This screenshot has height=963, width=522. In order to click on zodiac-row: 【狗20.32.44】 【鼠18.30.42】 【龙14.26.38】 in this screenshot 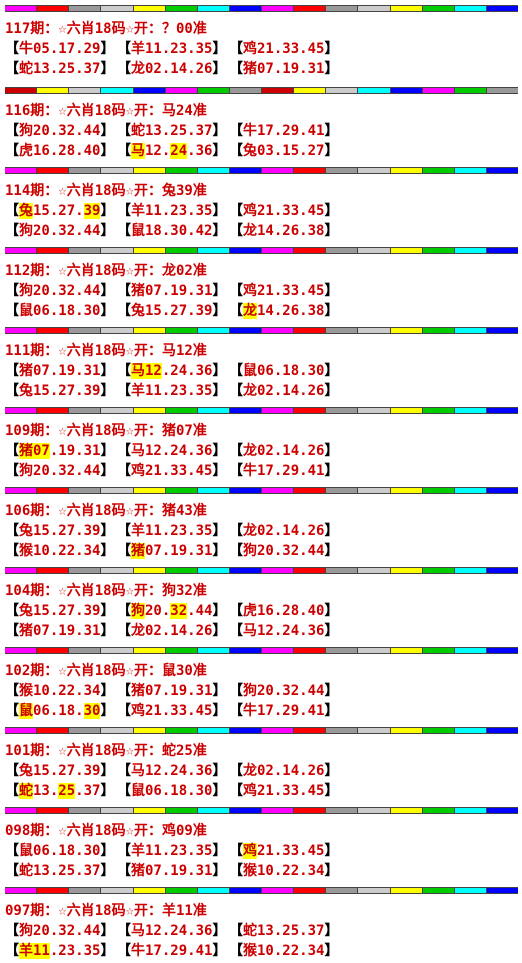, I will do `click(173, 231)`.